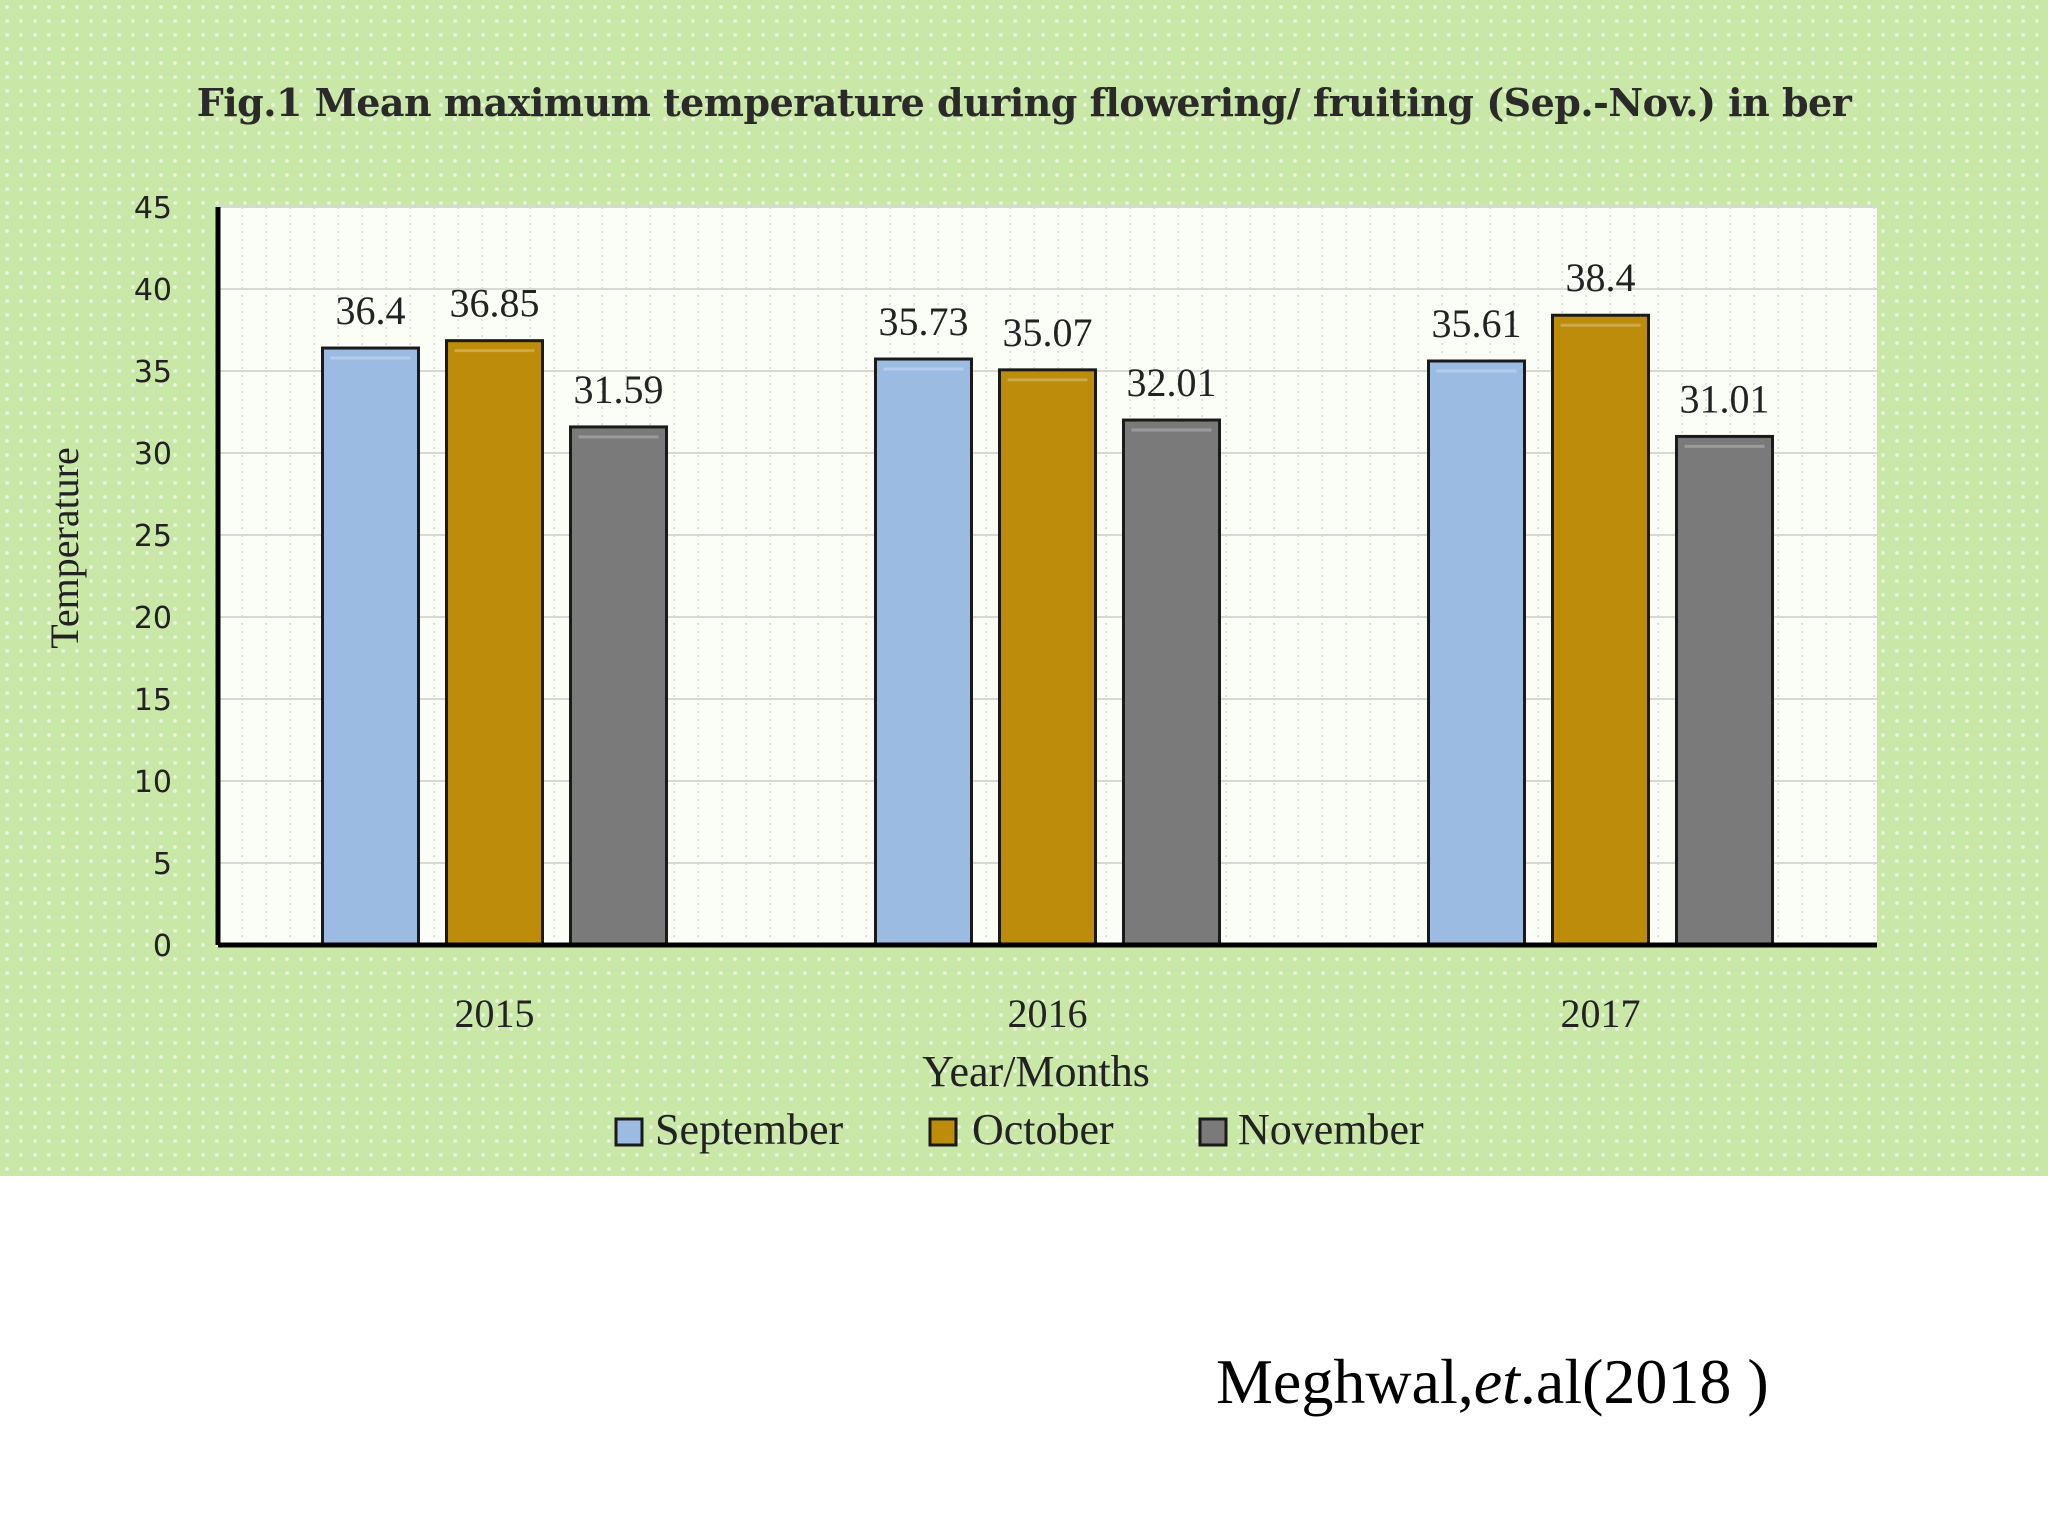 This screenshot has height=1536, width=2048. What do you see at coordinates (153, 700) in the screenshot?
I see `y-tick-label: 15` at bounding box center [153, 700].